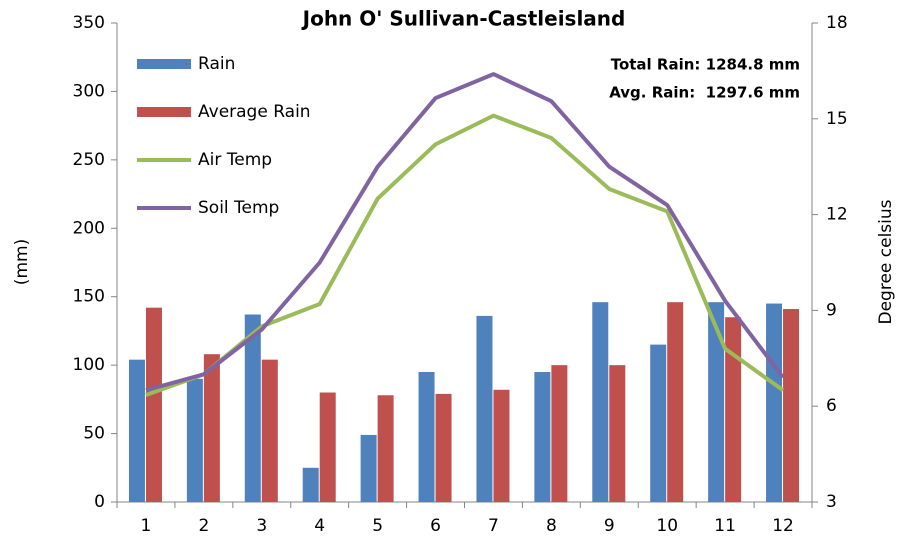 This screenshot has width=906, height=547. I want to click on x-tick-label: 2, so click(203, 526).